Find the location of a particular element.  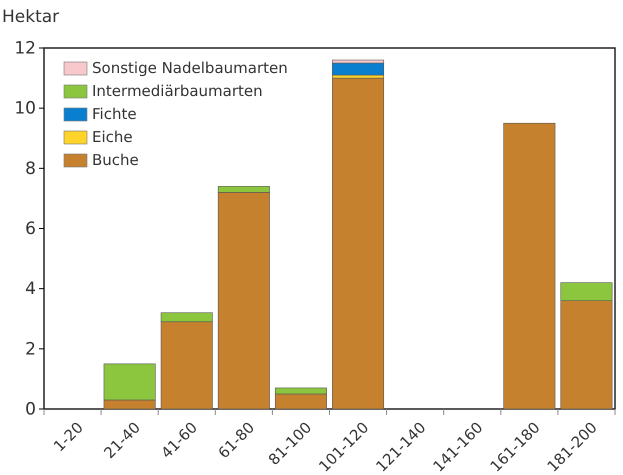

legend-label: Eiche is located at coordinates (112, 137).